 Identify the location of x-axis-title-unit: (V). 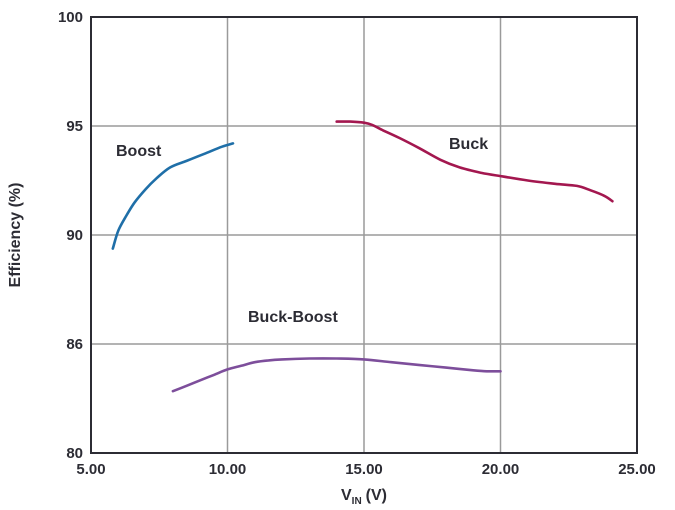
(376, 495).